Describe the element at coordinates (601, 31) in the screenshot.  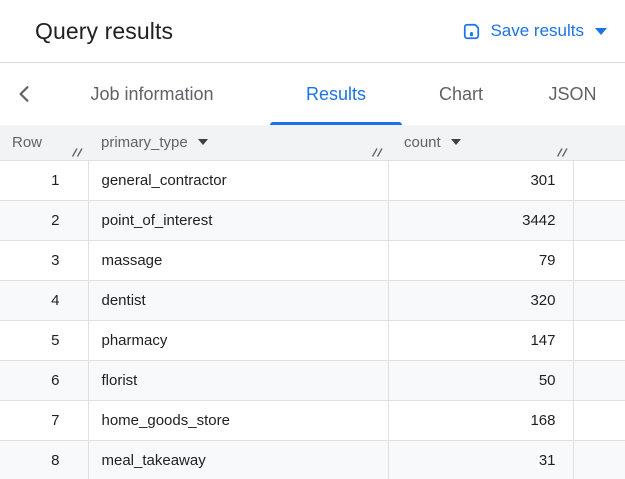
I see `caret-down-icon` at that location.